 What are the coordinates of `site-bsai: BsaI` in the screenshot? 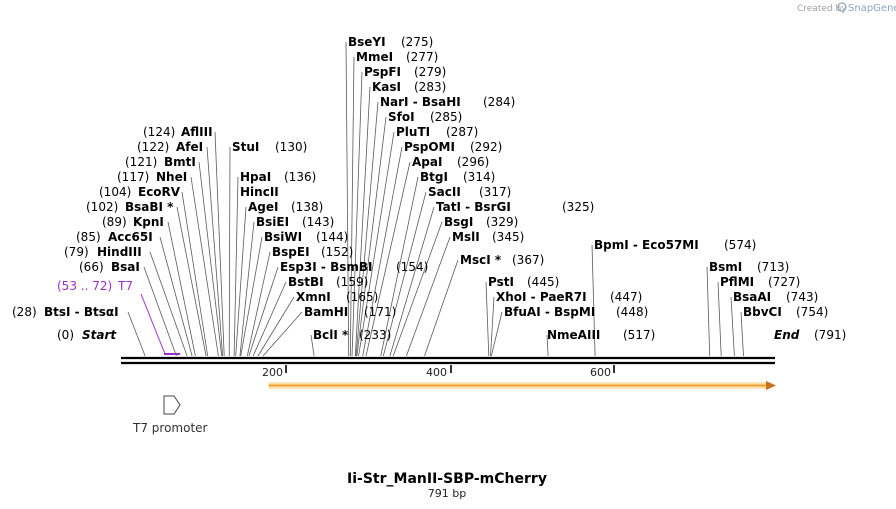 It's located at (125, 267).